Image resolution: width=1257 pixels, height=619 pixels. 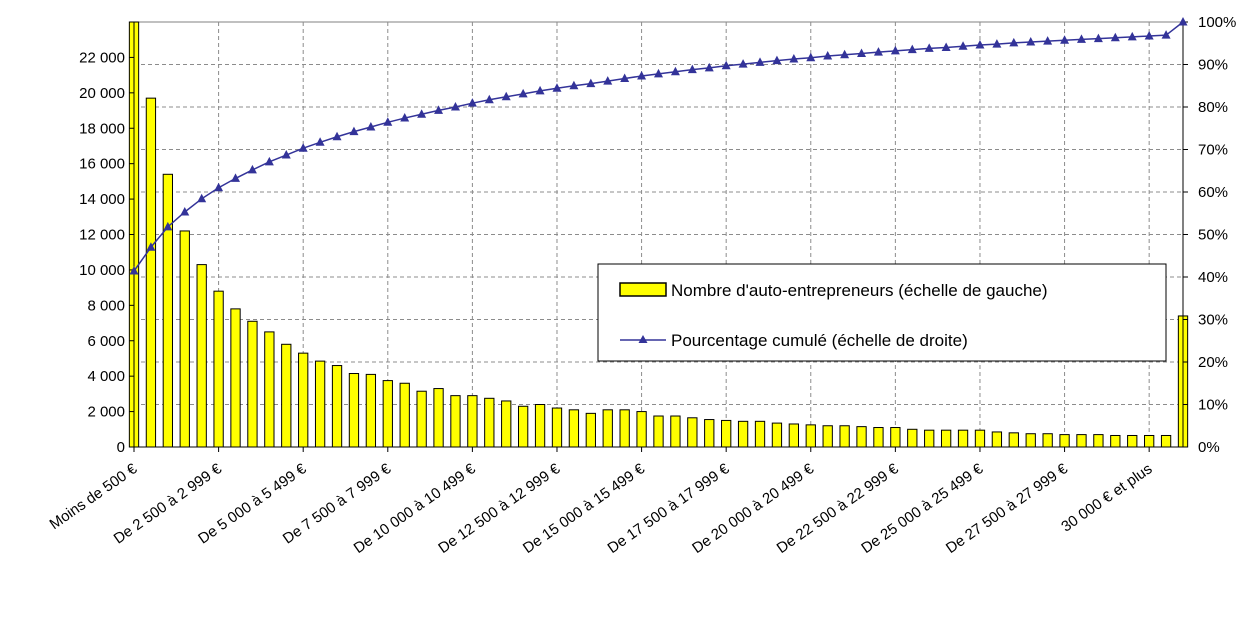 I want to click on y-tick-label-left: 10 000, so click(x=102, y=270).